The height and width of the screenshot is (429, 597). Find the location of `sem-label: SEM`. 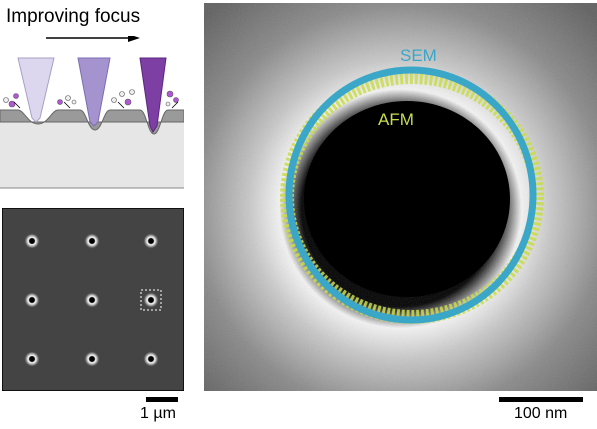

sem-label: SEM is located at coordinates (418, 55).